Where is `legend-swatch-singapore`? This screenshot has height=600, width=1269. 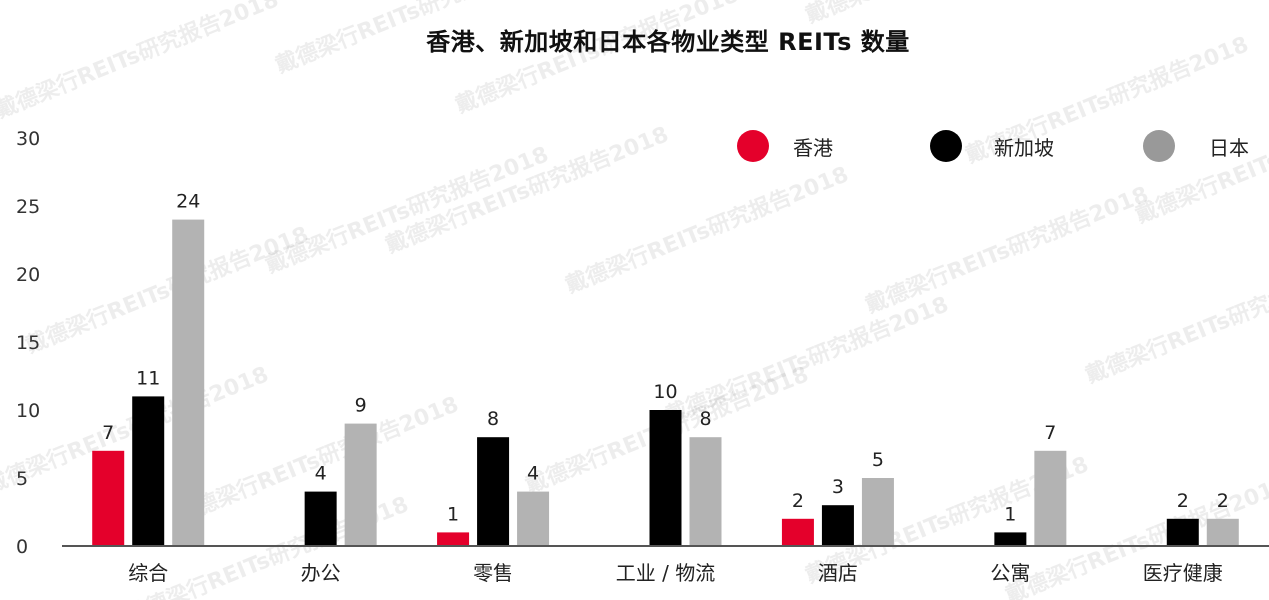 legend-swatch-singapore is located at coordinates (946, 146).